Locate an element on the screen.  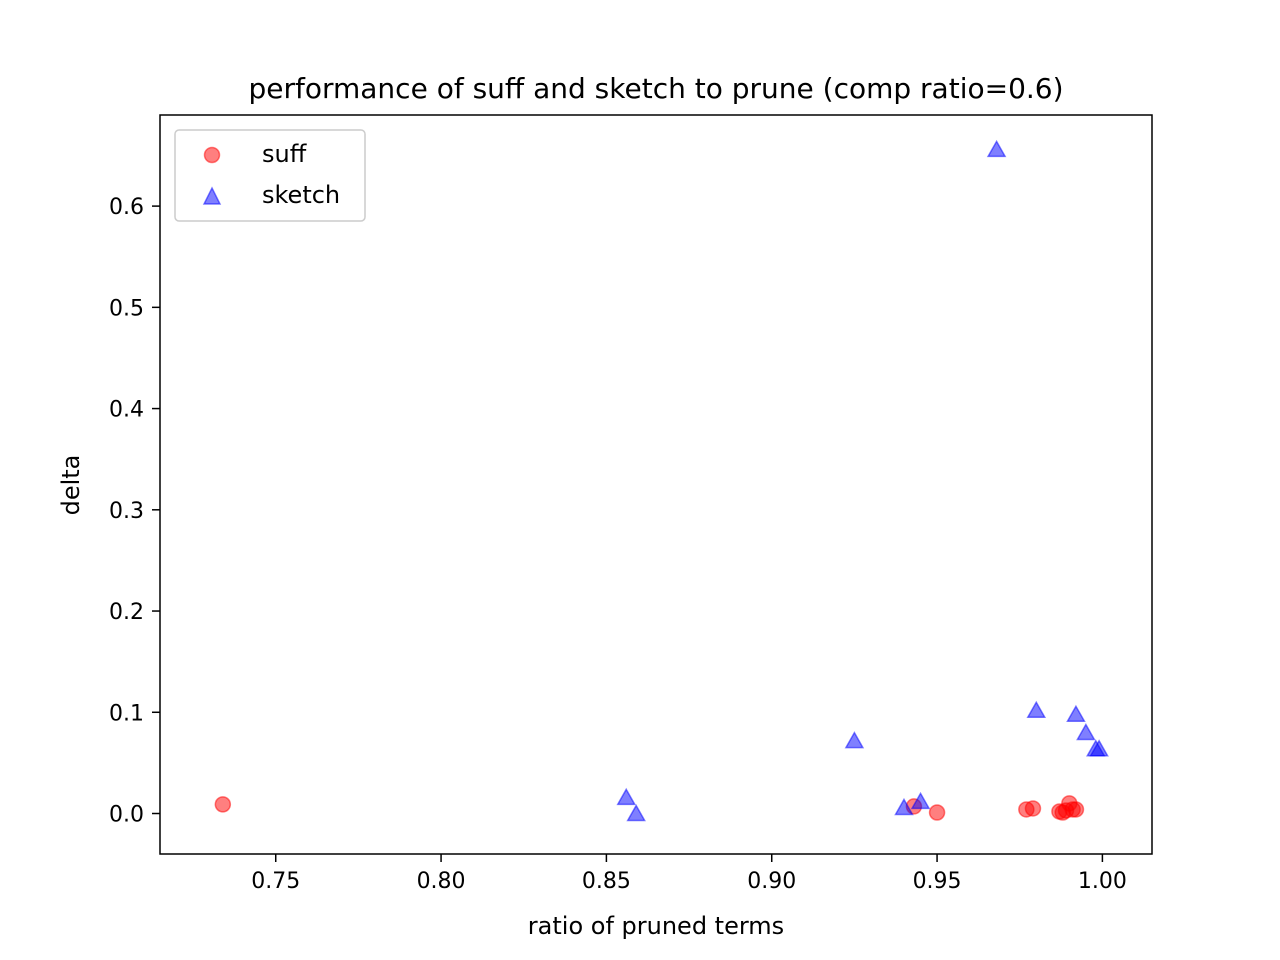
legend-sketch-label: sketch is located at coordinates (301, 195).